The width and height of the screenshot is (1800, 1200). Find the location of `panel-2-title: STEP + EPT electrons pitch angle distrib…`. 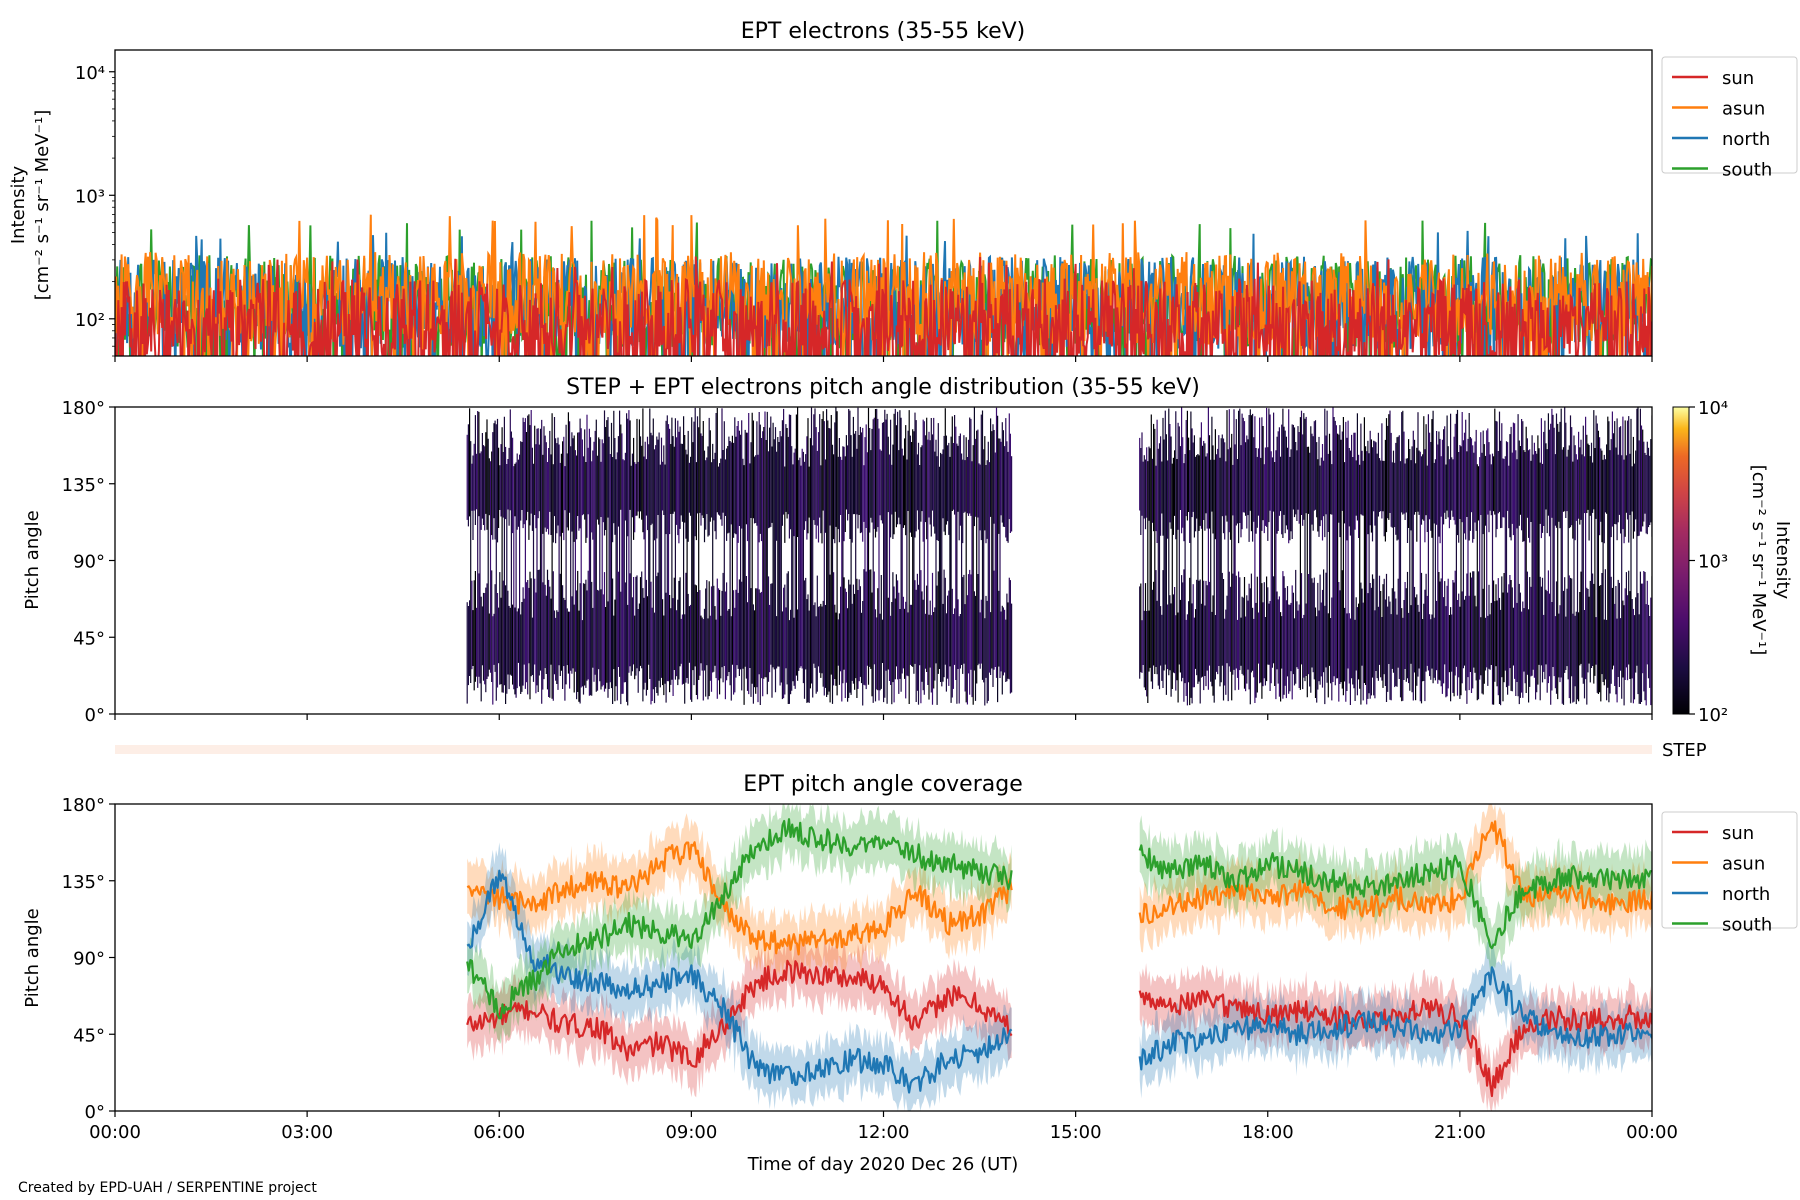

panel-2-title: STEP + EPT electrons pitch angle distrib… is located at coordinates (883, 387).